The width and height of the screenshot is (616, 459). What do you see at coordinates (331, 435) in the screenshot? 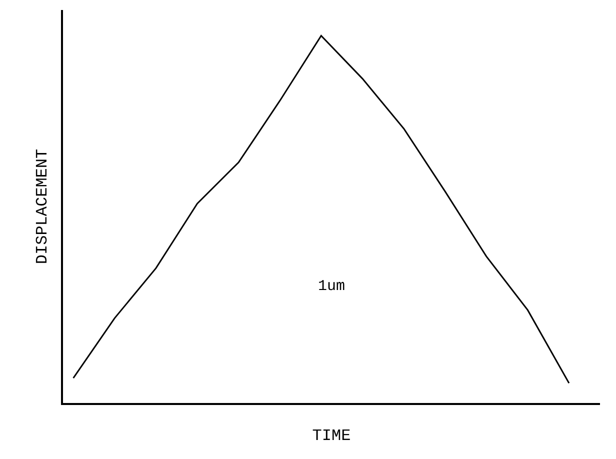
I see `x-axis-title: TIME` at bounding box center [331, 435].